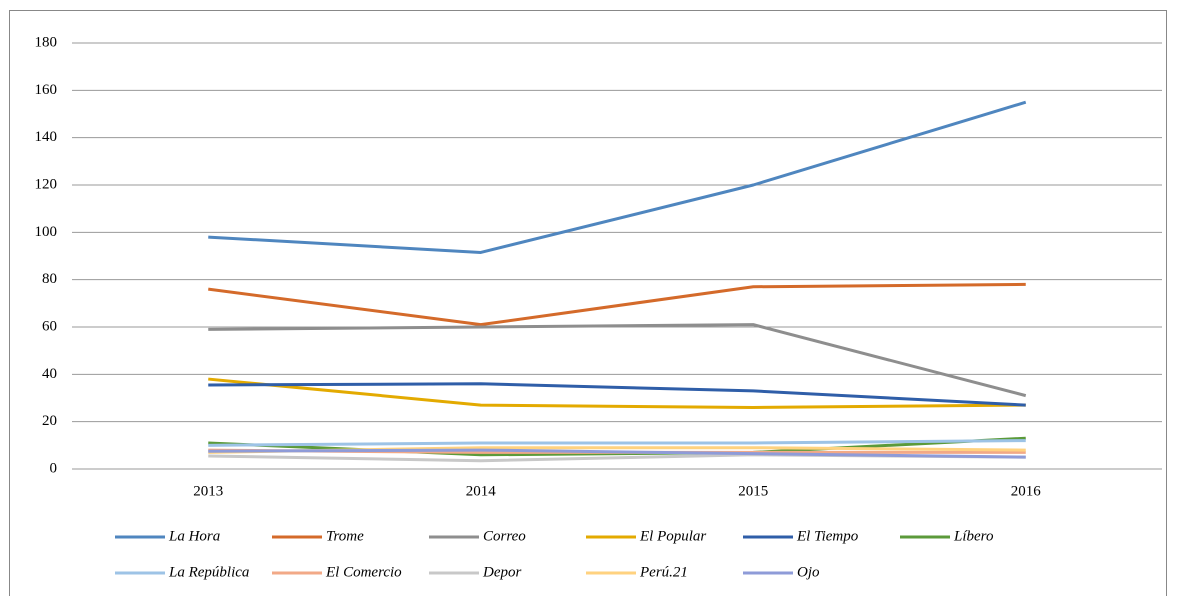  What do you see at coordinates (49, 326) in the screenshot?
I see `y-tick-label: 60` at bounding box center [49, 326].